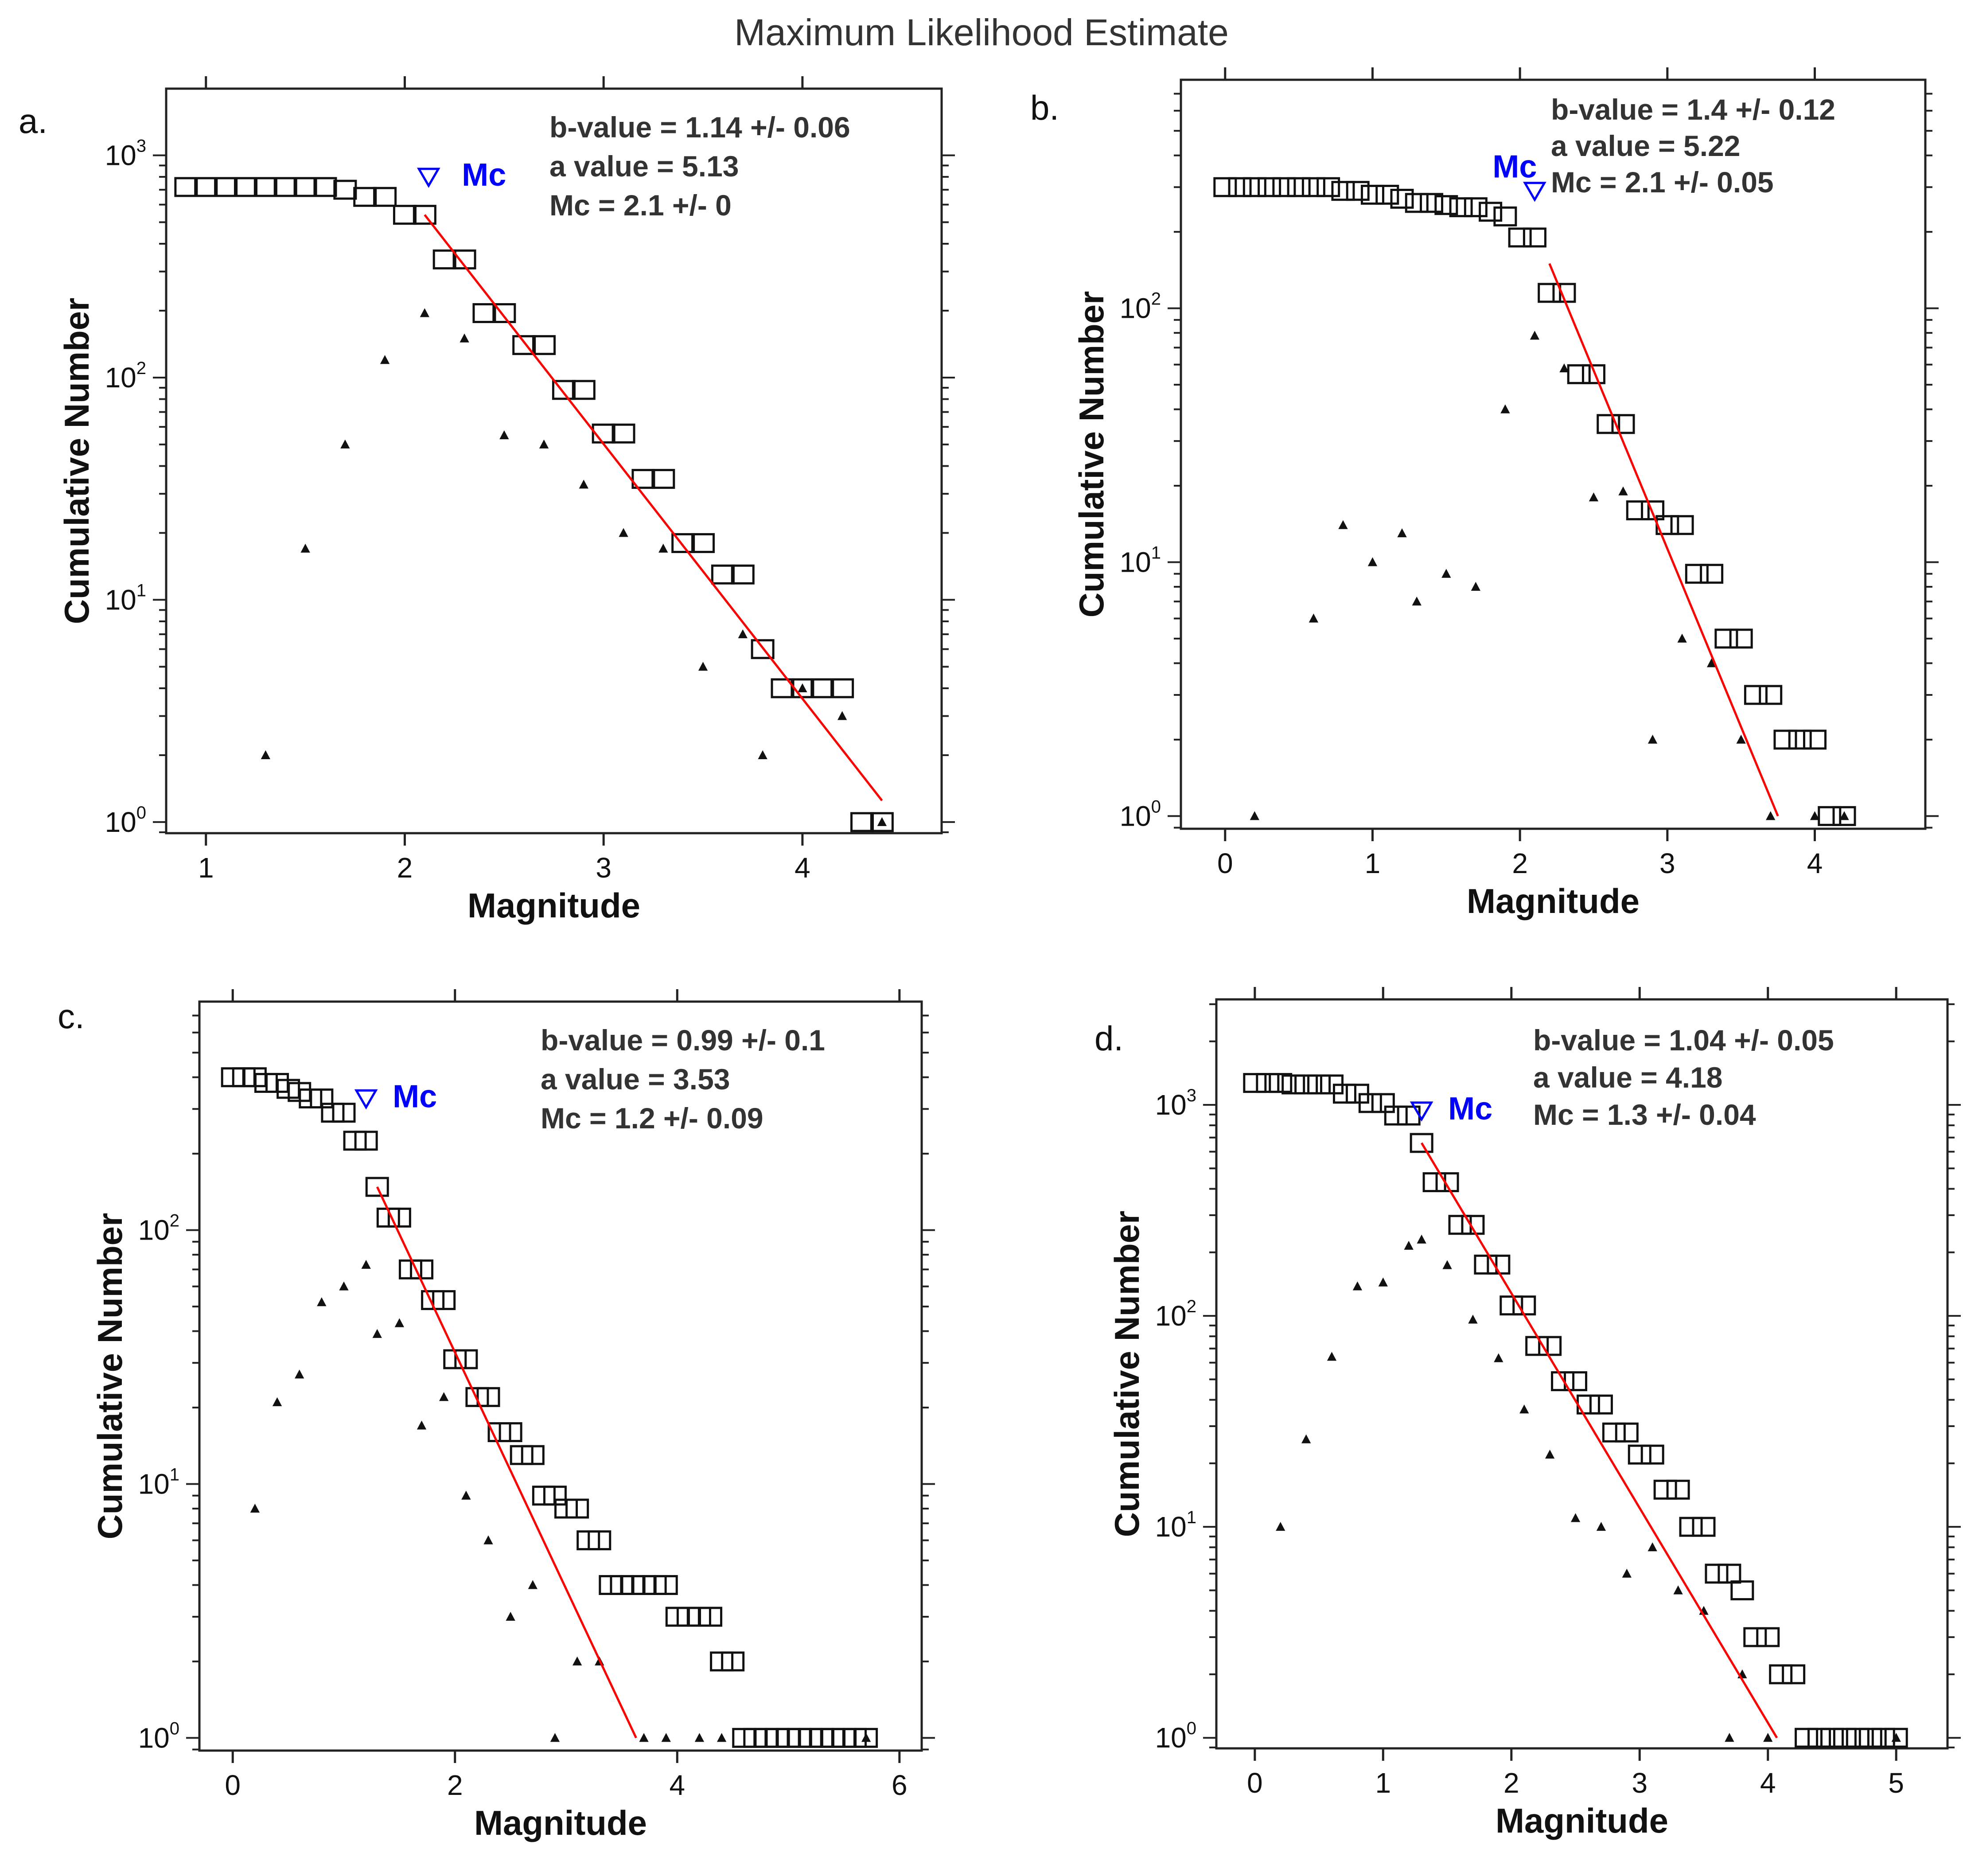 This screenshot has width=1963, height=1876. What do you see at coordinates (71, 1017) in the screenshot?
I see `panel-label: c.` at bounding box center [71, 1017].